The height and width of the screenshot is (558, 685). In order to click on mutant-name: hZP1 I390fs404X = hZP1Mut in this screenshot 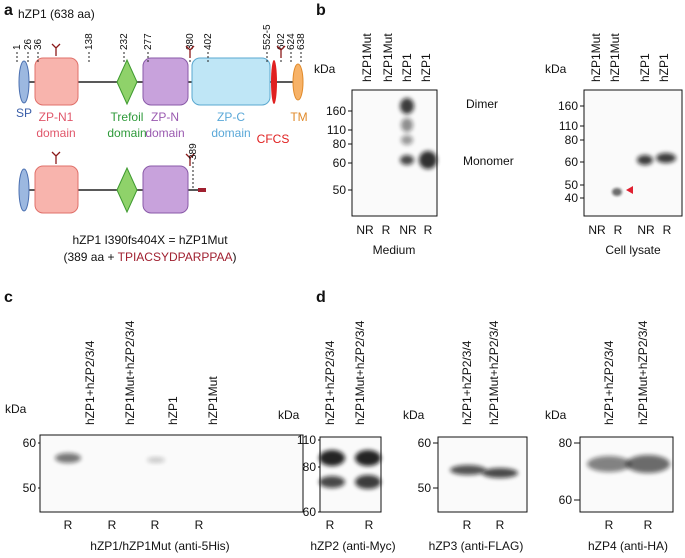, I will do `click(150, 240)`.